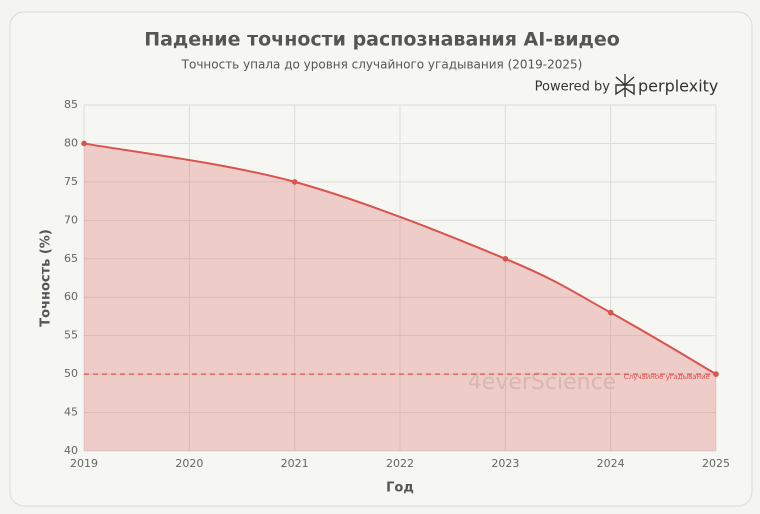  I want to click on x-tick-label: 2025, so click(716, 463).